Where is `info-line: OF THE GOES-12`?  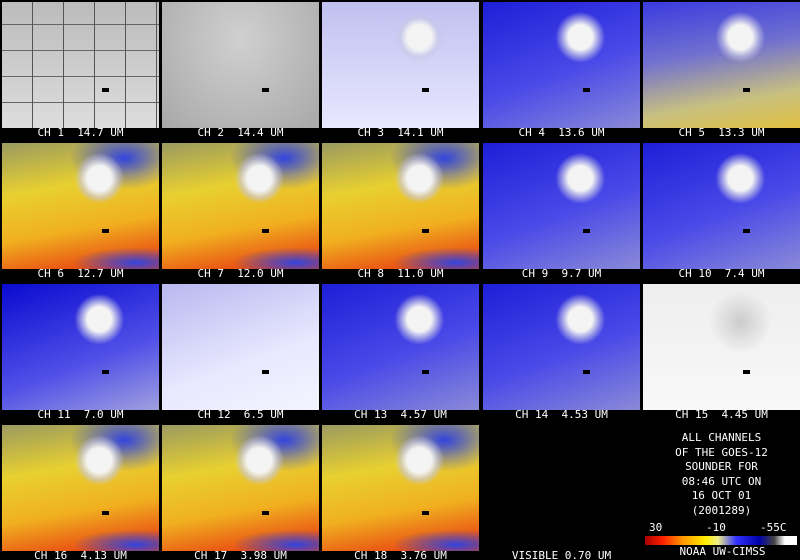
info-line: OF THE GOES-12 is located at coordinates (721, 452).